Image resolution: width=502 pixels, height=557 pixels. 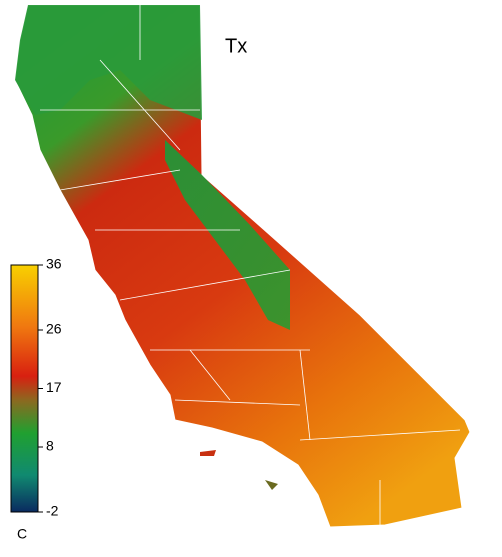 I want to click on sierra-zone, so click(x=227, y=235).